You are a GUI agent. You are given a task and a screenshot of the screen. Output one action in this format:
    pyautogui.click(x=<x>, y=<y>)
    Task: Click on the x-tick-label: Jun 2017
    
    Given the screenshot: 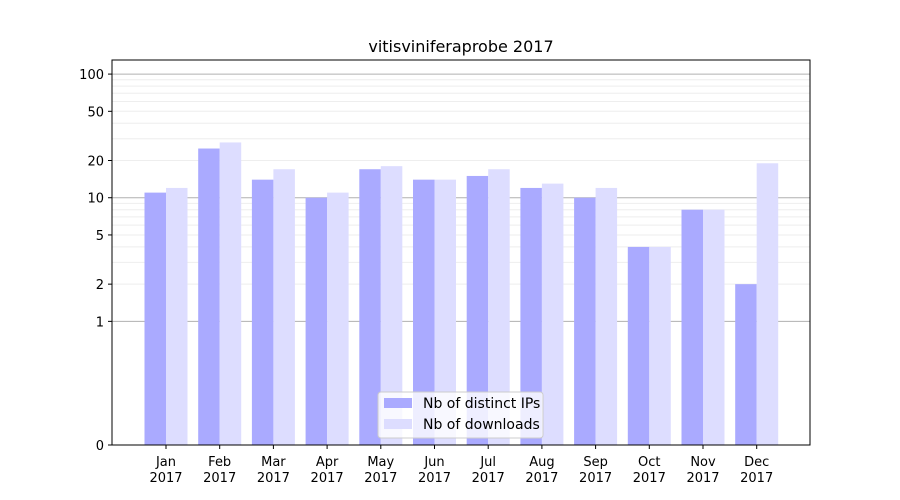 What is the action you would take?
    pyautogui.click(x=434, y=470)
    